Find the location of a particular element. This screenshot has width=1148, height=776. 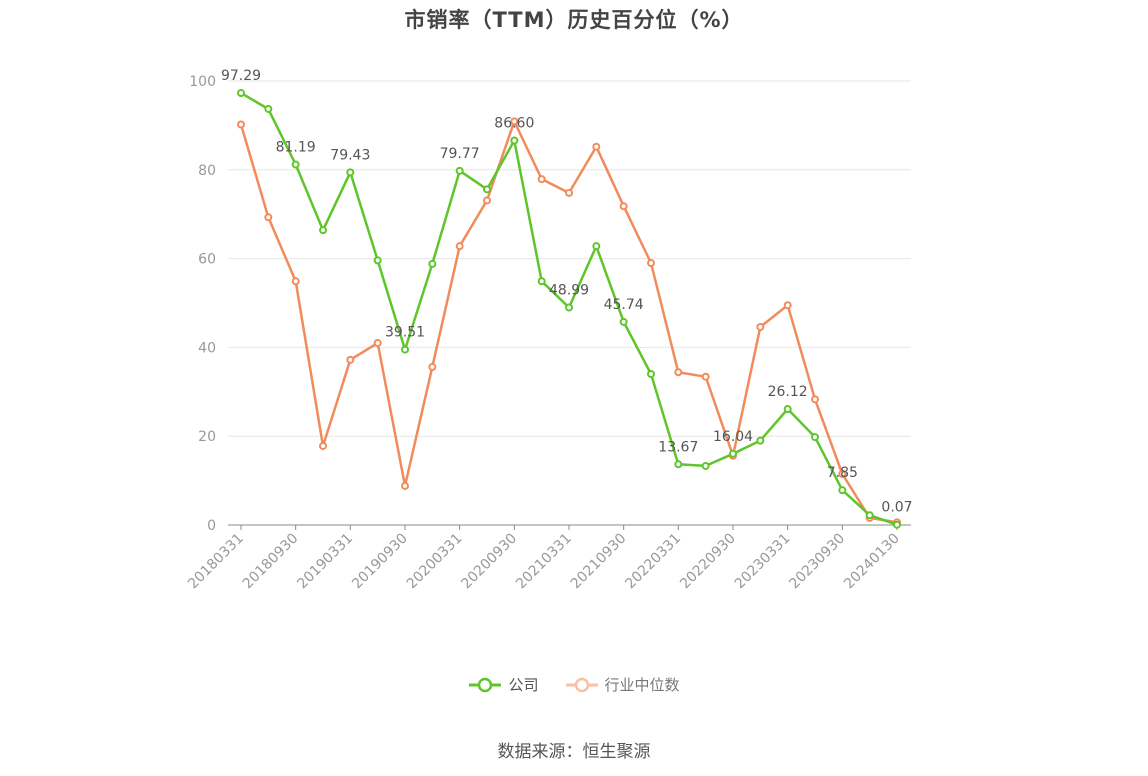

x-tick-label: 20220331 is located at coordinates (653, 562).